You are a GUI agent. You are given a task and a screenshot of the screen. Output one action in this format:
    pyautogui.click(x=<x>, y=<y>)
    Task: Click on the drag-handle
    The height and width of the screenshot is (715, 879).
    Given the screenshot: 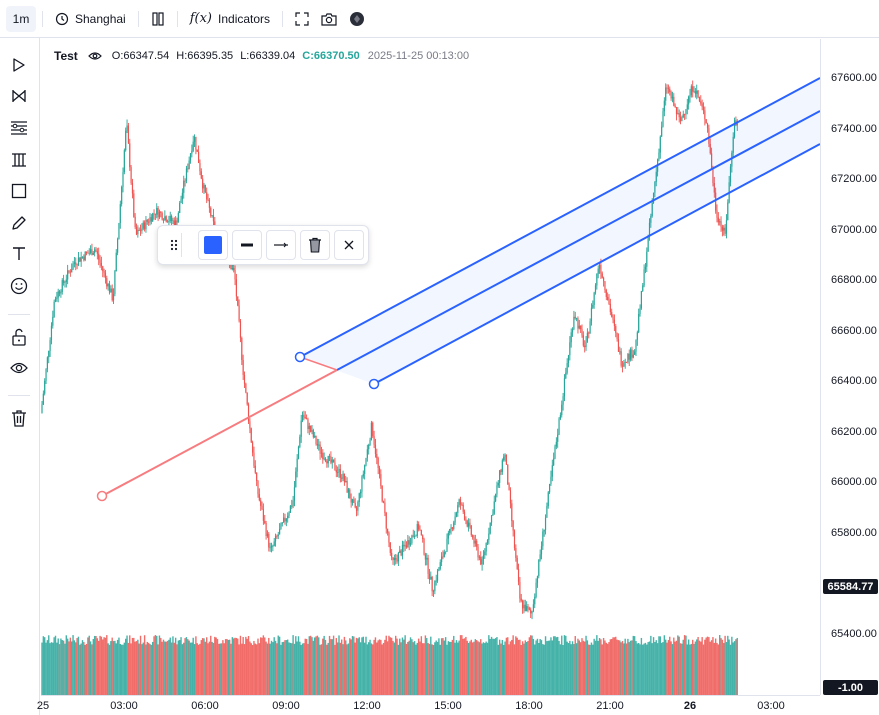 What is the action you would take?
    pyautogui.click(x=174, y=245)
    